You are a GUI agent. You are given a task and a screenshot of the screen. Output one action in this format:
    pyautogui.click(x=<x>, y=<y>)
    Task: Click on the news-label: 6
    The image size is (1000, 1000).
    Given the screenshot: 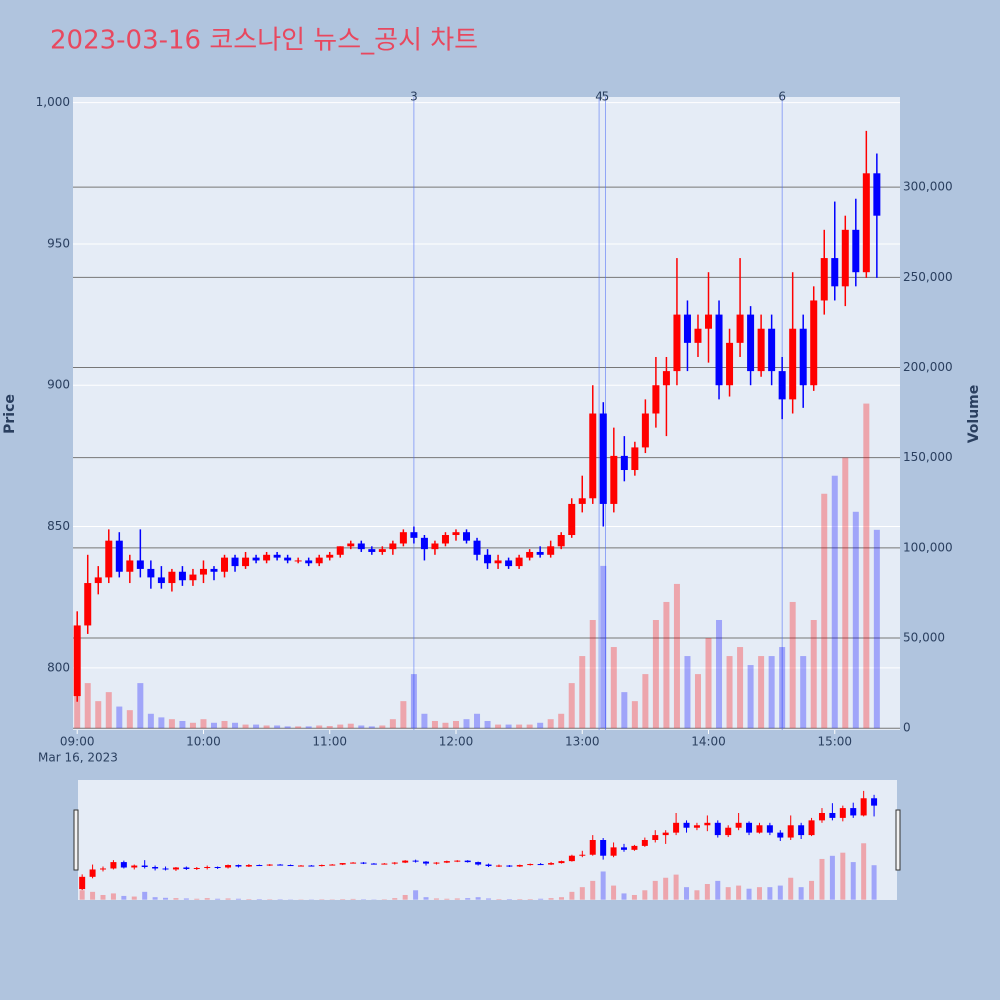 What is the action you would take?
    pyautogui.click(x=782, y=97)
    